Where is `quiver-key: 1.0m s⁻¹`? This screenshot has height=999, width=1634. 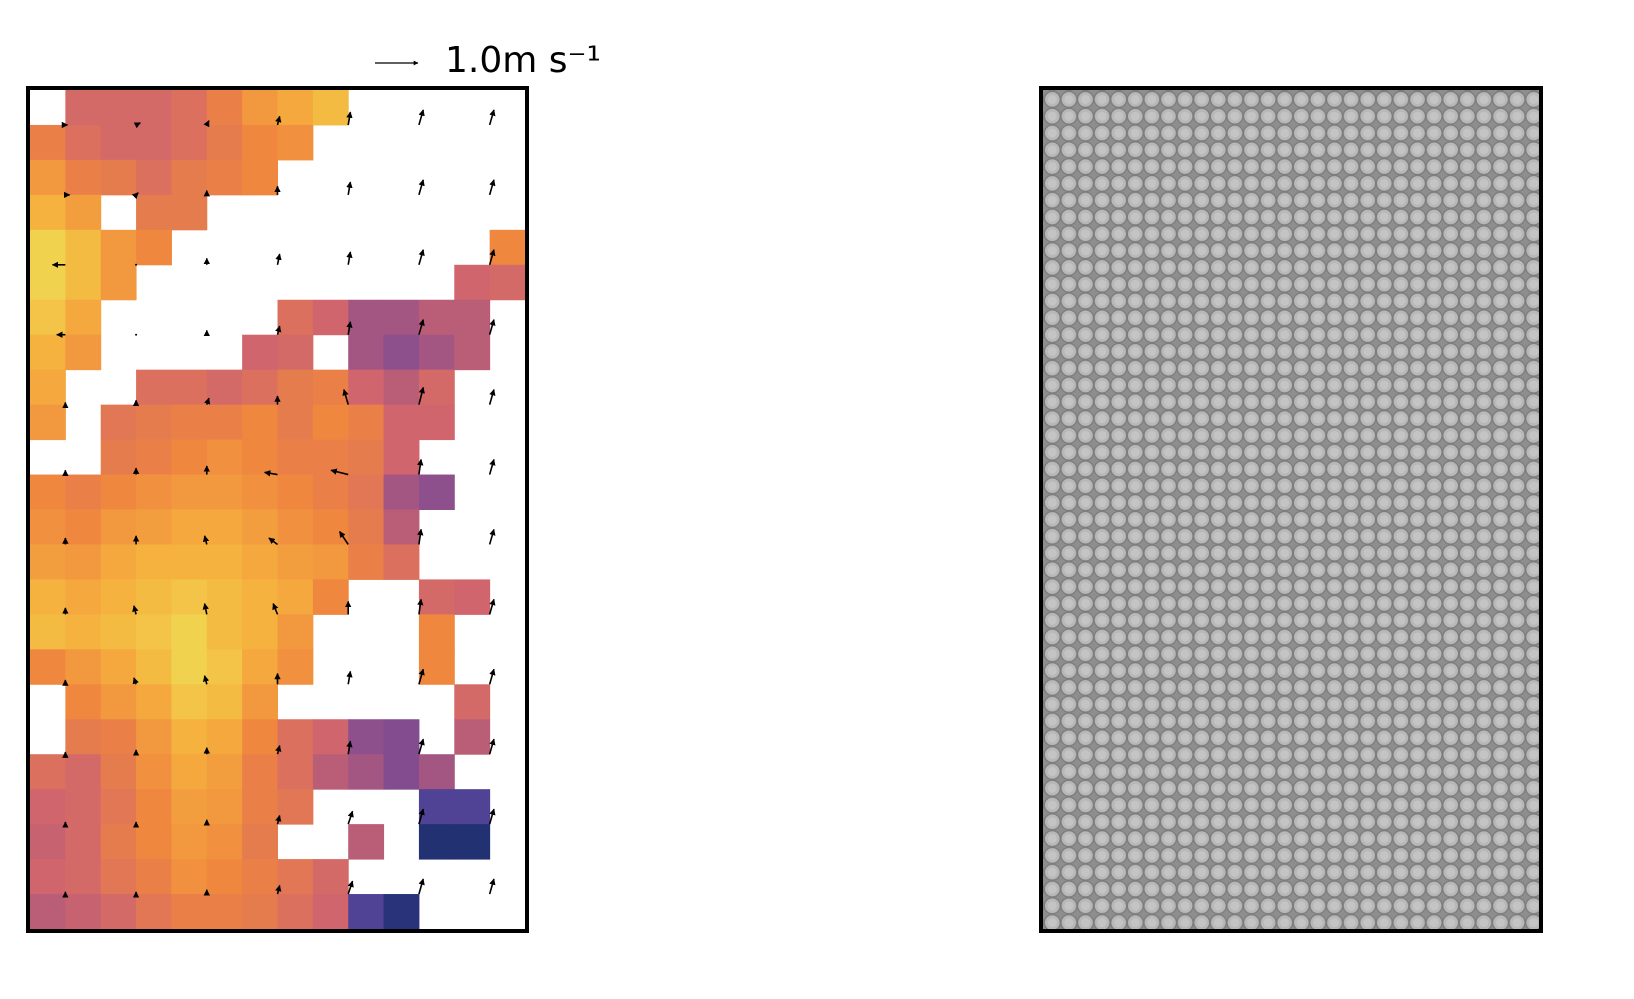
quiver-key: 1.0m s⁻¹ is located at coordinates (488, 60).